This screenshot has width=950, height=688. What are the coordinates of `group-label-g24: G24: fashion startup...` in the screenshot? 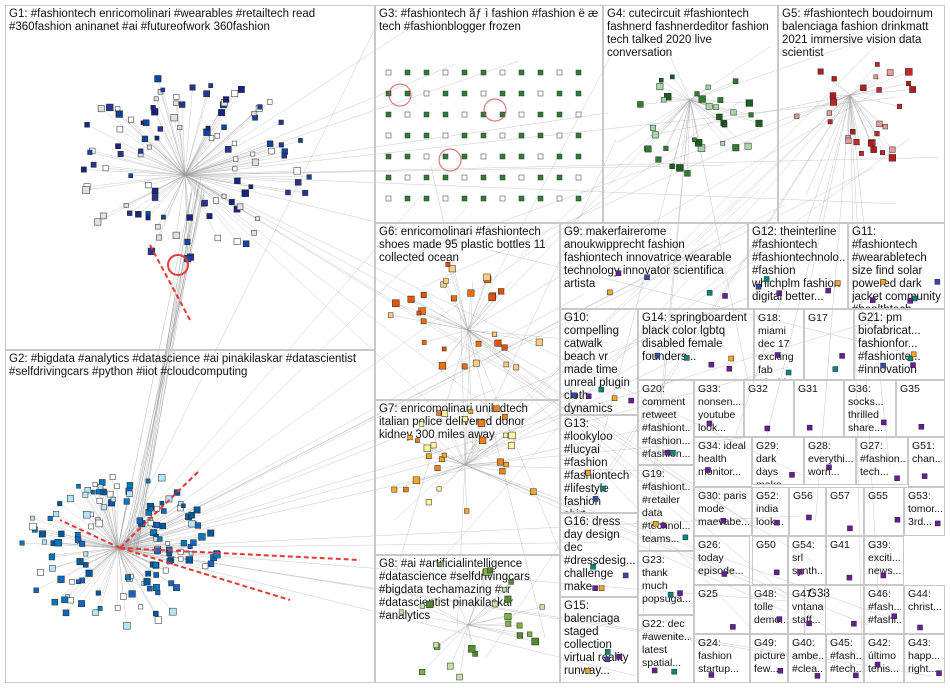 It's located at (718, 656).